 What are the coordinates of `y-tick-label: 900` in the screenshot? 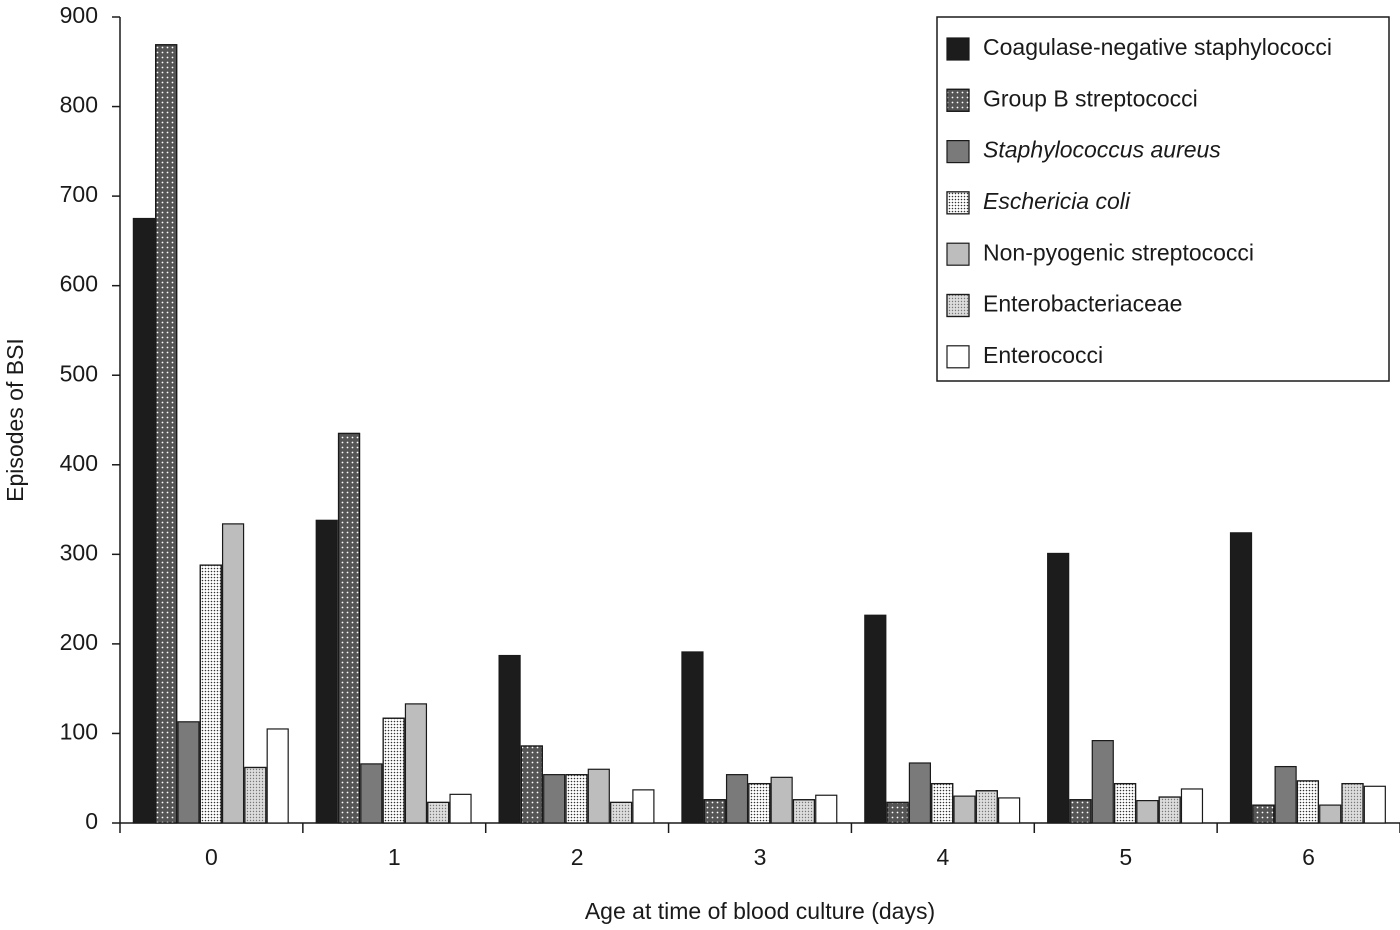 It's located at (79, 15).